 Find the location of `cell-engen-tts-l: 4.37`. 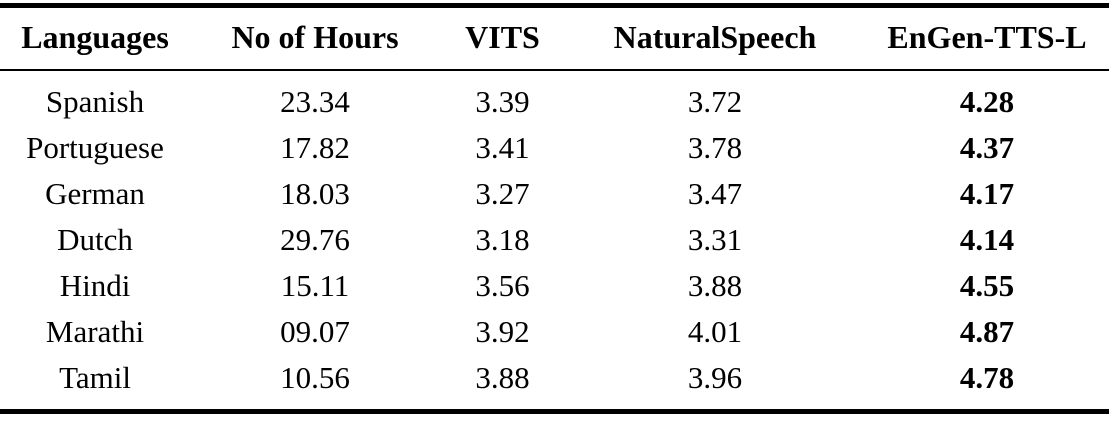

cell-engen-tts-l: 4.37 is located at coordinates (987, 147).